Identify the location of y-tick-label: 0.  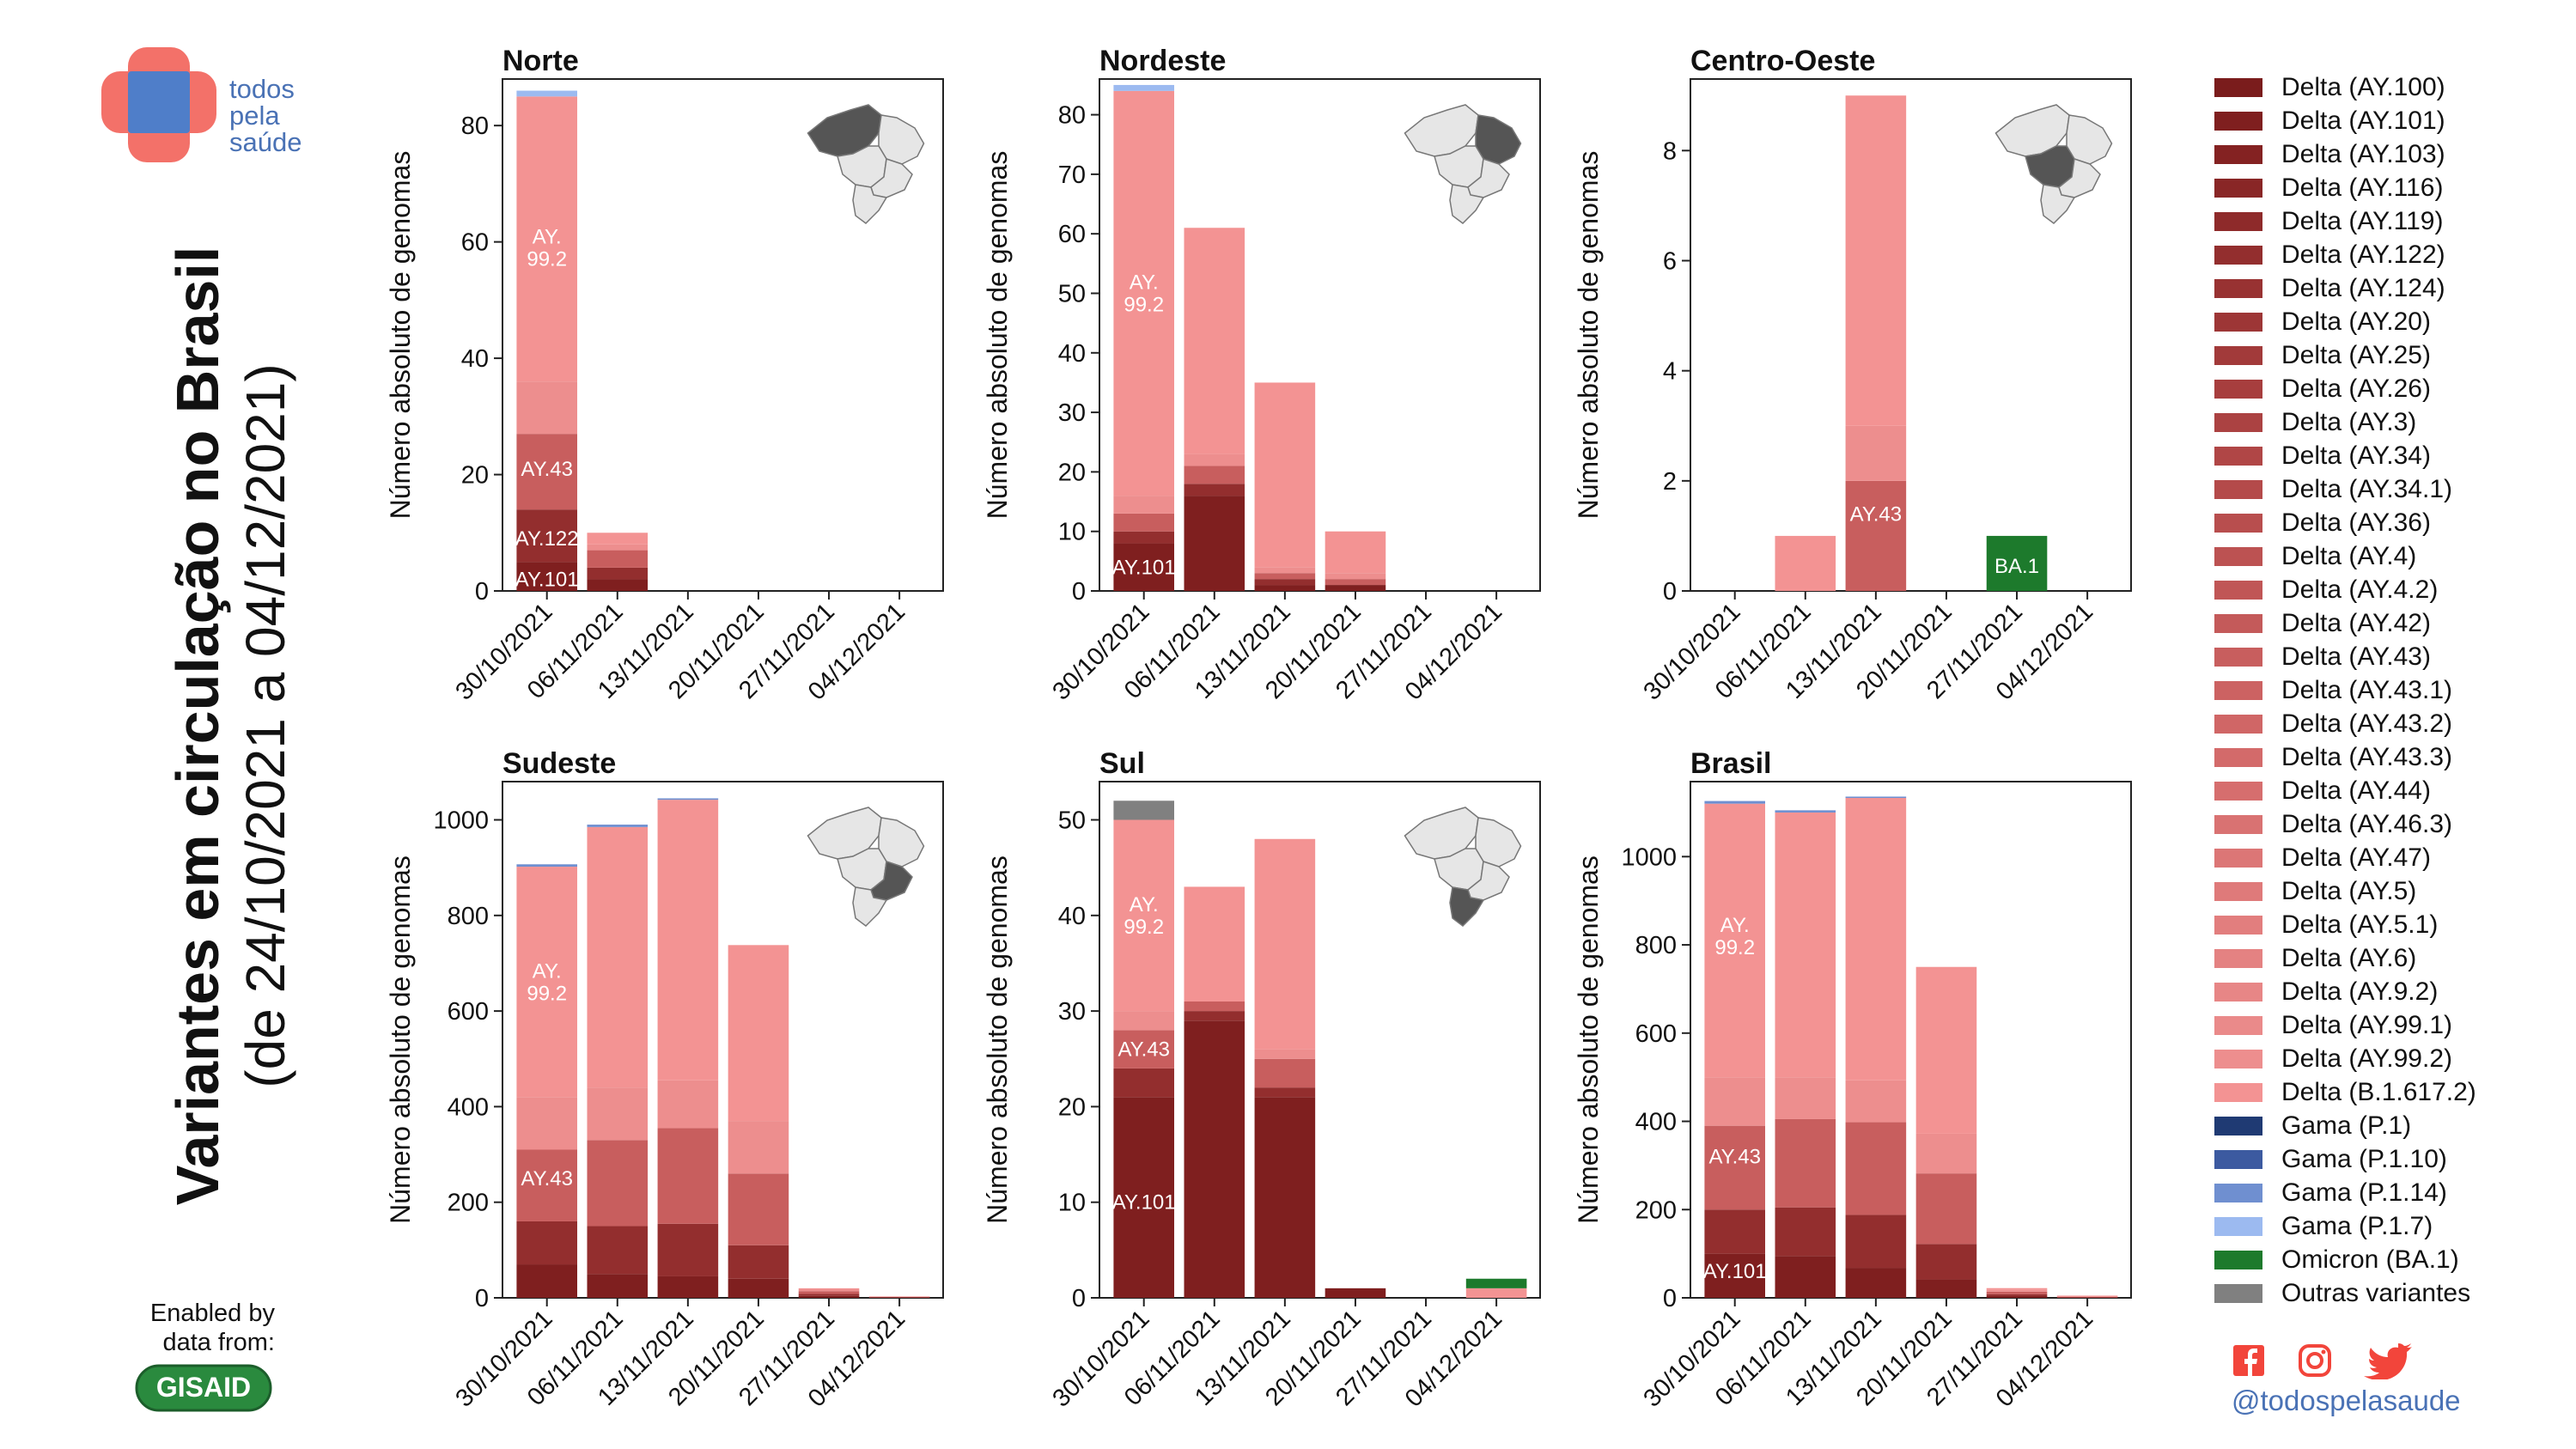
(1670, 592).